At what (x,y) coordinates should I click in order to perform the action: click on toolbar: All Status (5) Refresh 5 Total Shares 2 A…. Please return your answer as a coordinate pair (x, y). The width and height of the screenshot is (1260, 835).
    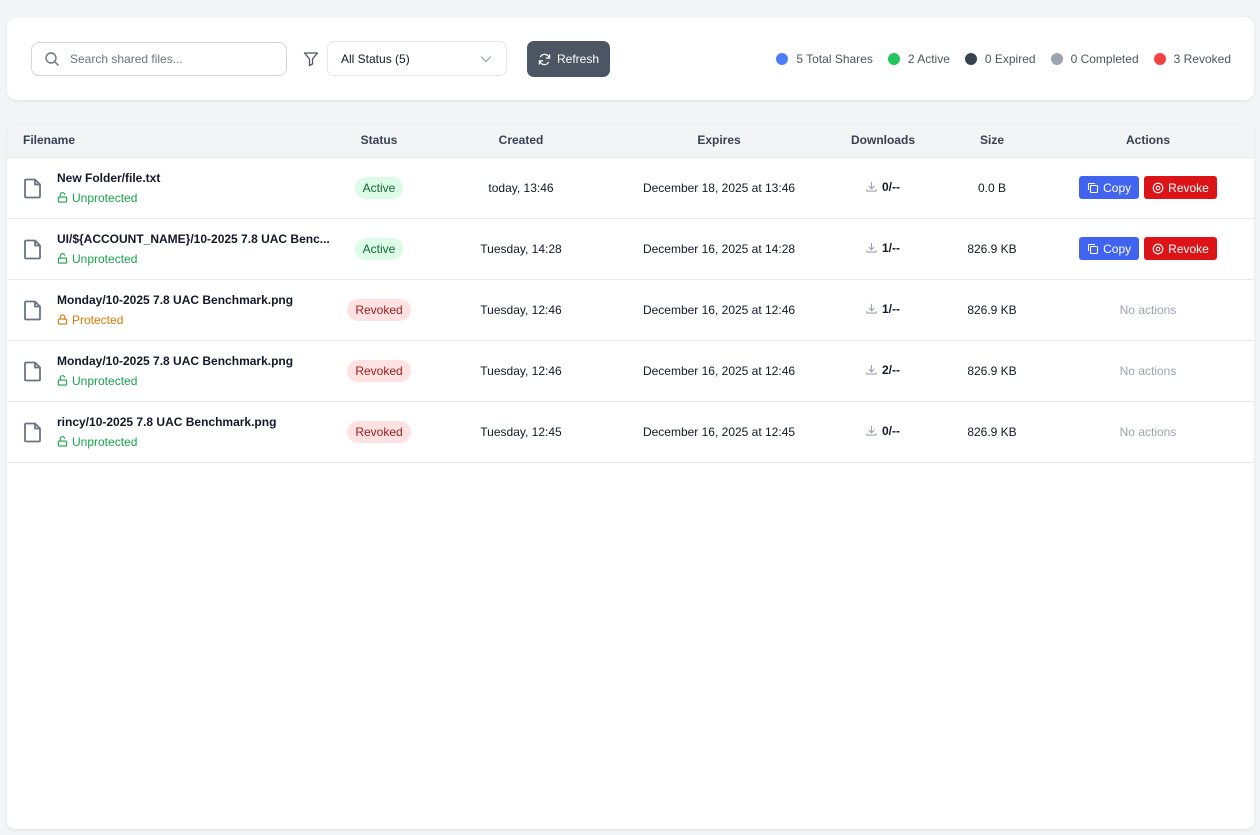
    Looking at the image, I should click on (630, 58).